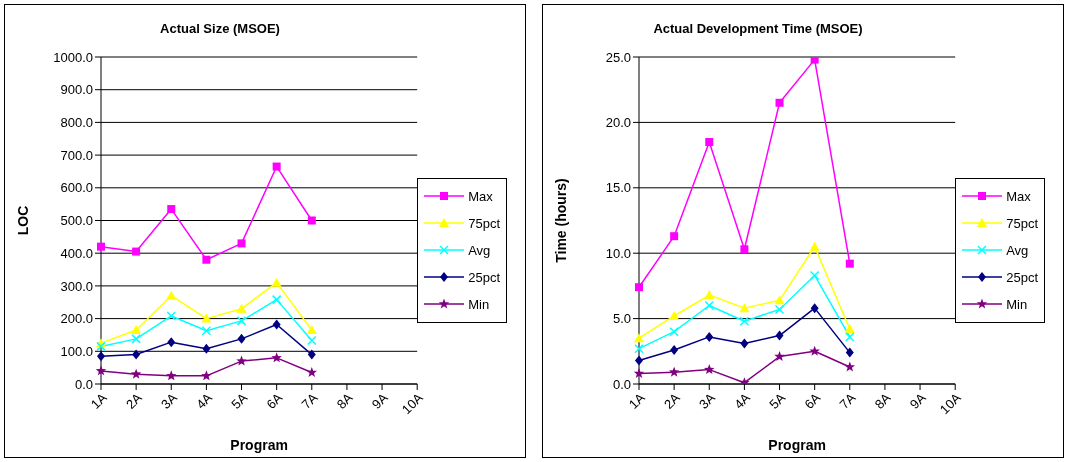 The height and width of the screenshot is (462, 1070). What do you see at coordinates (76, 123) in the screenshot?
I see `y-tick-label: 800.0` at bounding box center [76, 123].